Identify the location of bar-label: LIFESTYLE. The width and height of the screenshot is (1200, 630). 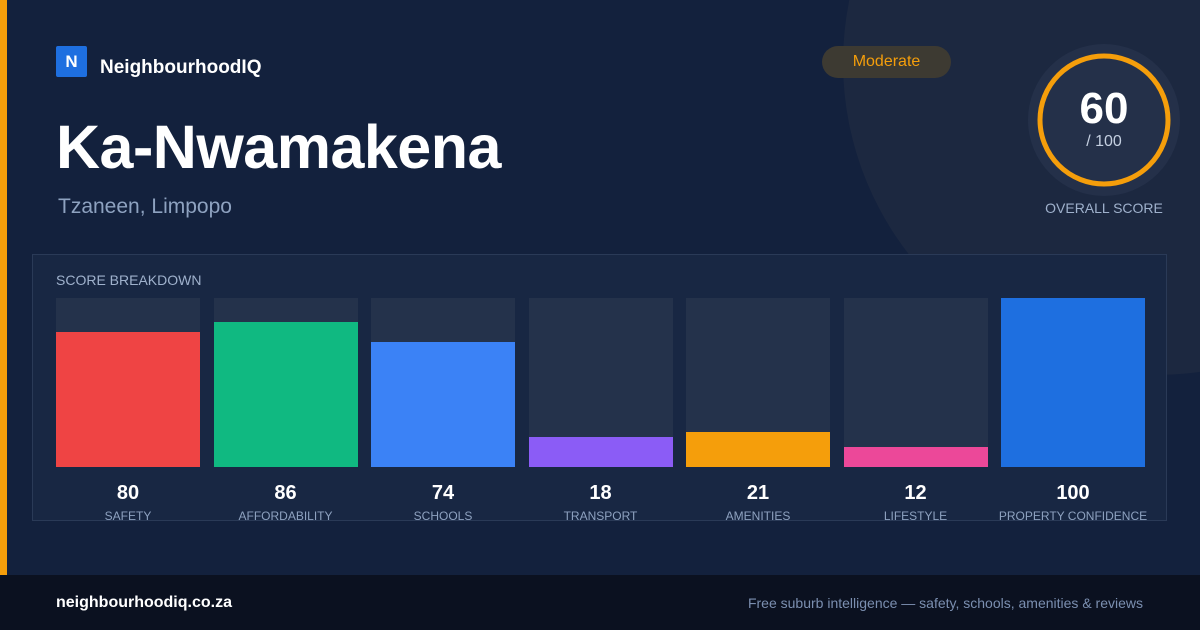
(915, 516).